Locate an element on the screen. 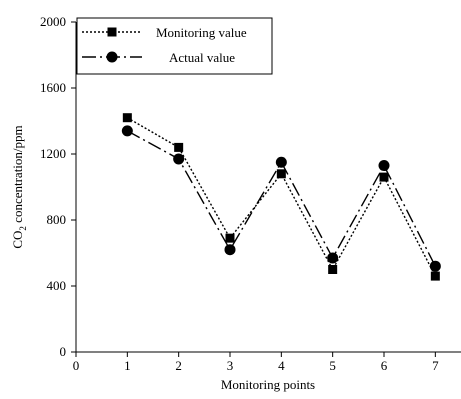 This screenshot has height=399, width=461. legend-label: Monitoring value is located at coordinates (201, 32).